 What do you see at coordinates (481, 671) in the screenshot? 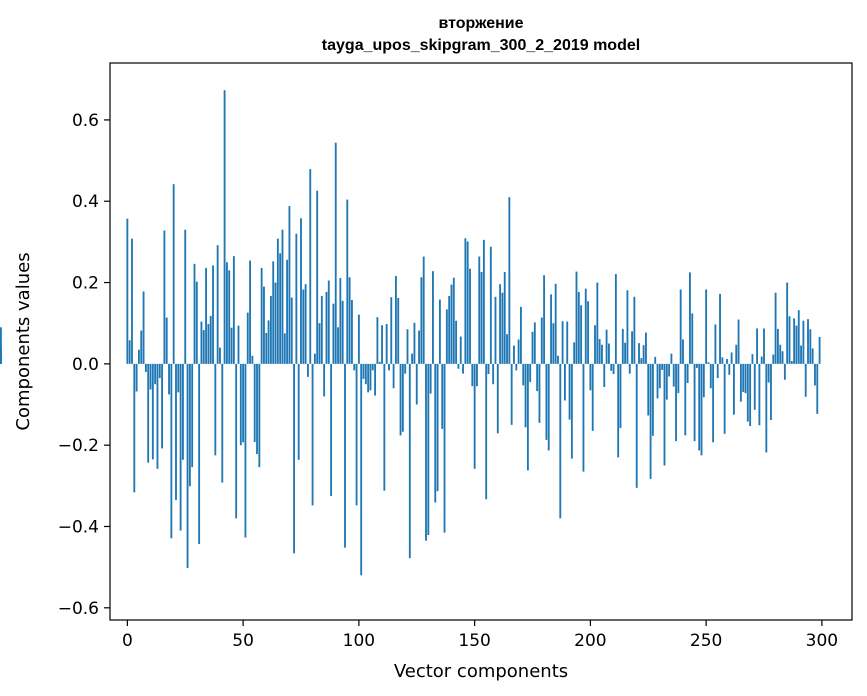
I see `x-axis-label: Vector components` at bounding box center [481, 671].